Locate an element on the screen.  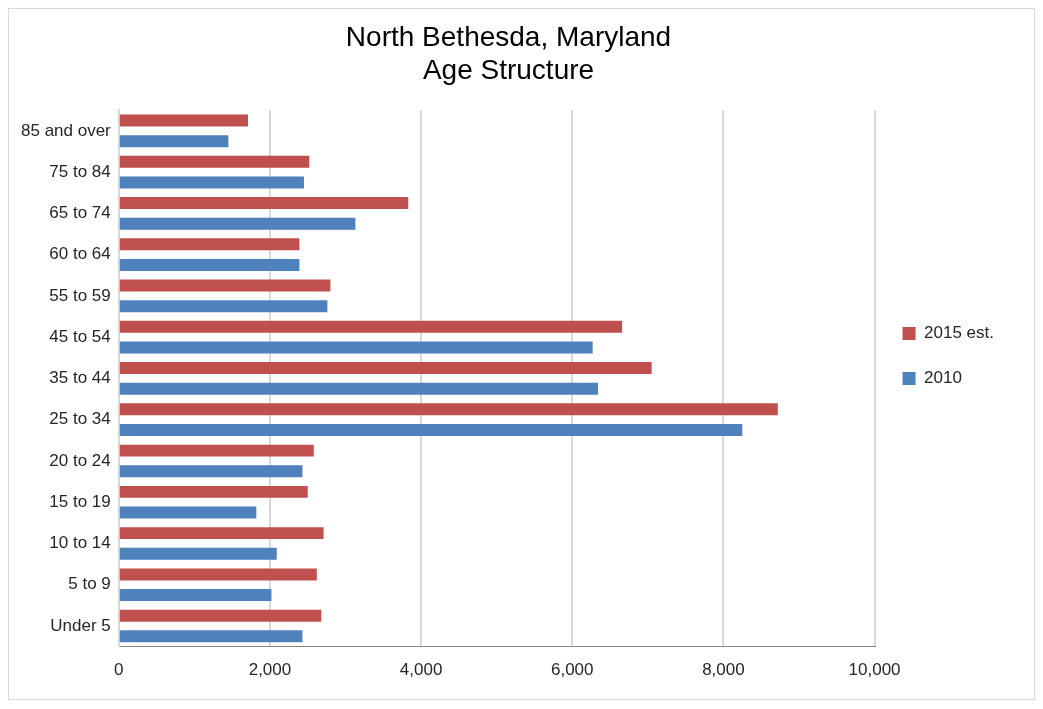
x-tick-label: 0 is located at coordinates (119, 670).